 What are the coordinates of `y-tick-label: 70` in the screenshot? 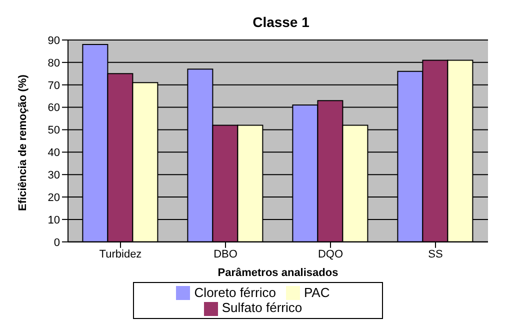 It's located at (54, 86).